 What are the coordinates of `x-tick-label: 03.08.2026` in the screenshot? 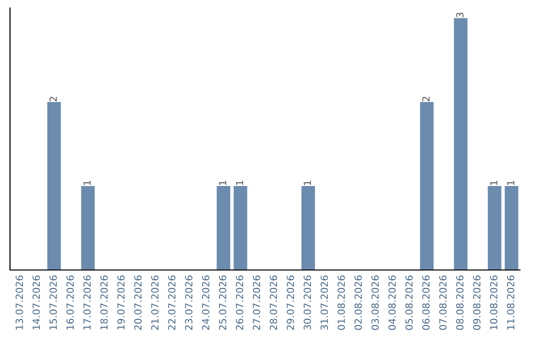 It's located at (375, 302).